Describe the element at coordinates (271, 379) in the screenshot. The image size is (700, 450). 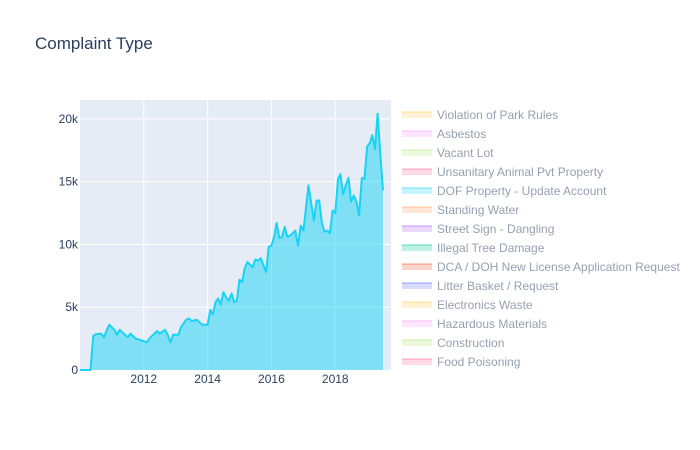
I see `x-tick-label: 2016` at that location.